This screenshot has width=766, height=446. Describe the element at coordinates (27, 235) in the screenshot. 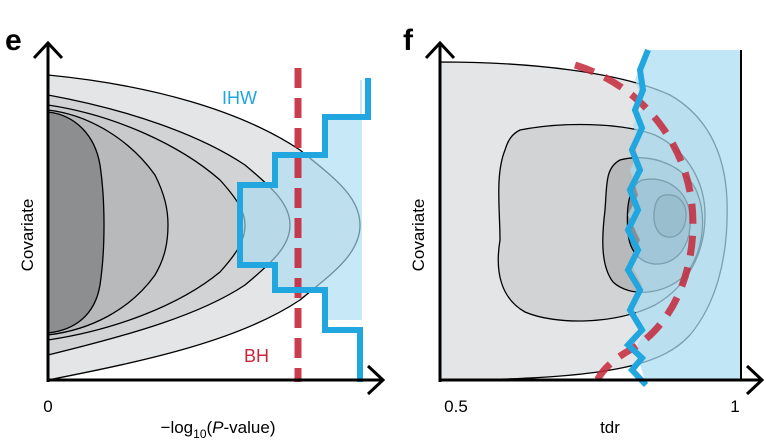

I see `panel-e-y-label: Covariate` at that location.